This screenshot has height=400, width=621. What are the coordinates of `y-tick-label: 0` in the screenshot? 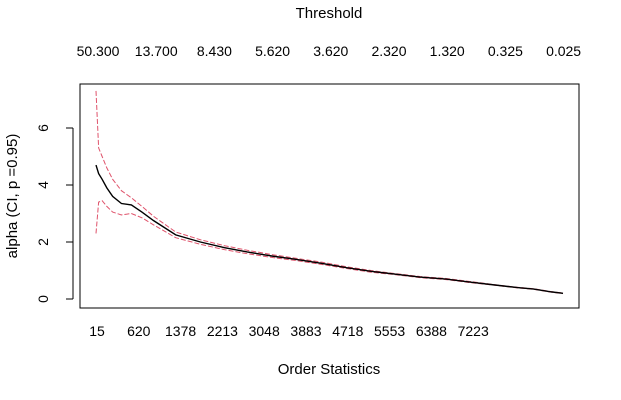 It's located at (43, 299).